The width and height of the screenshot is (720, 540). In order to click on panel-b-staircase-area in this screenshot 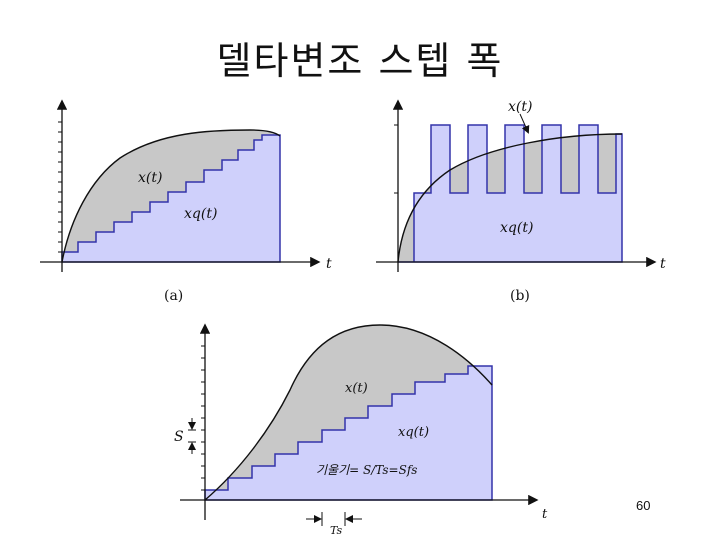, I will do `click(510, 193)`.